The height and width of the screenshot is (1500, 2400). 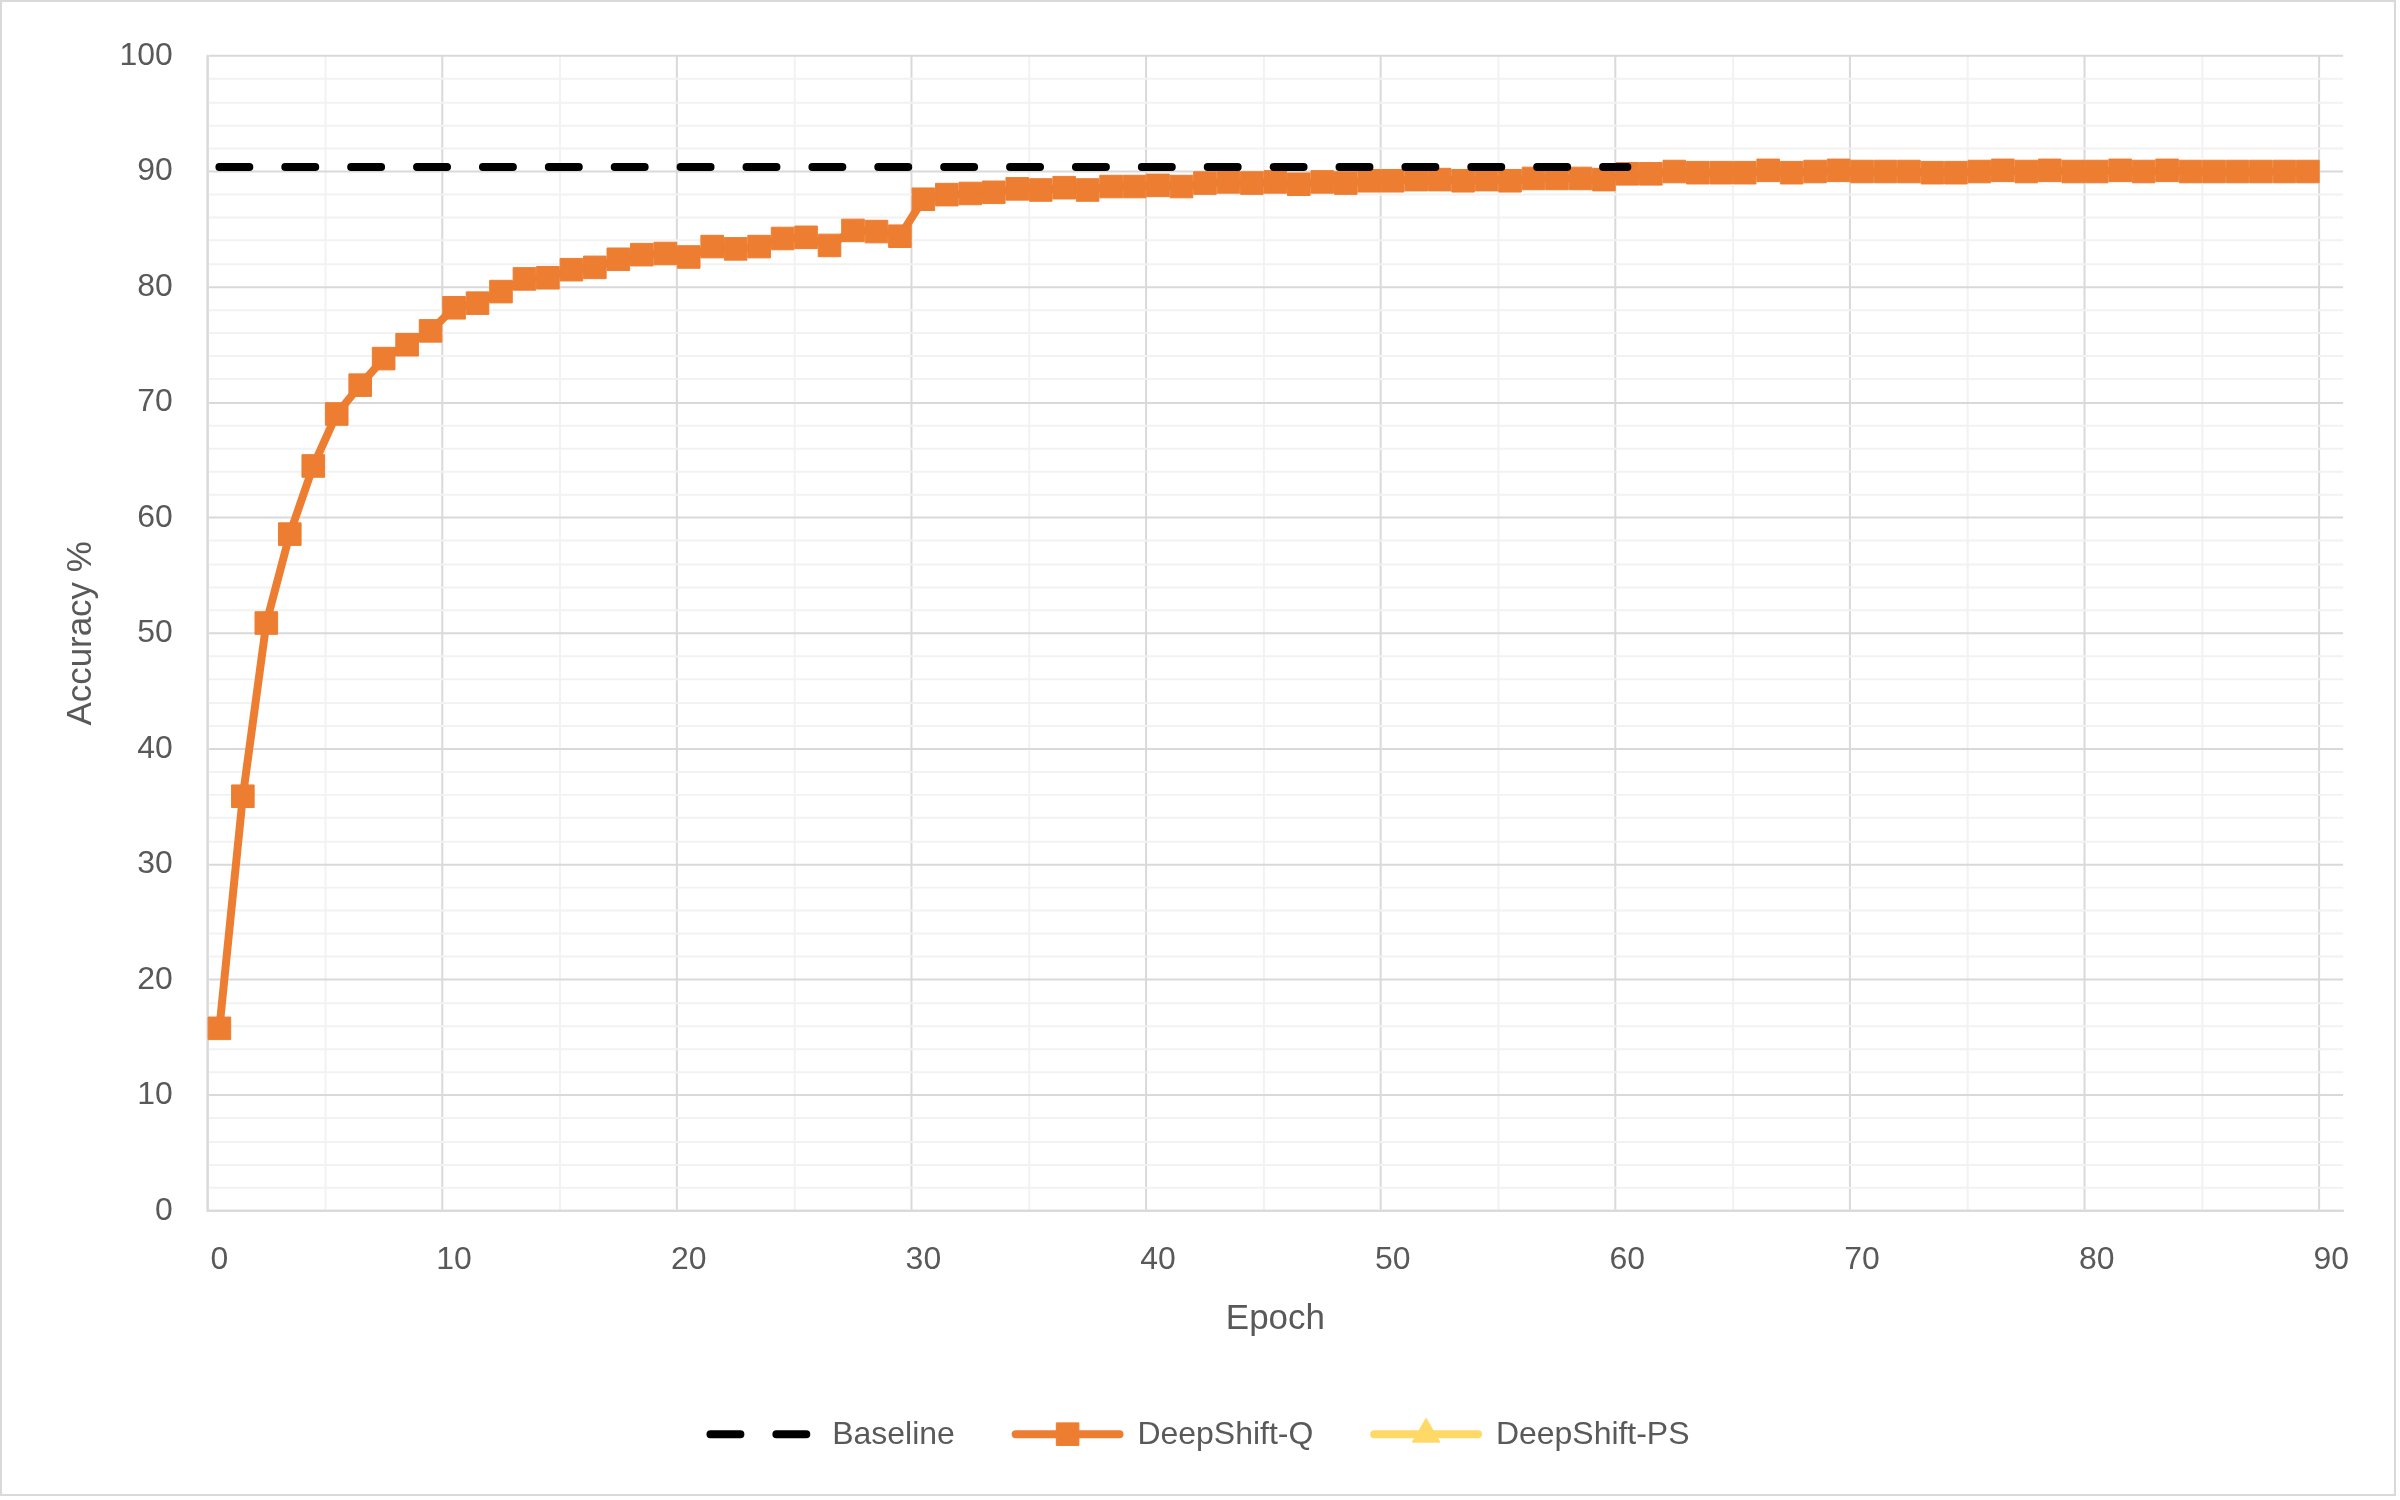 I want to click on y-tick-label: 40, so click(x=155, y=746).